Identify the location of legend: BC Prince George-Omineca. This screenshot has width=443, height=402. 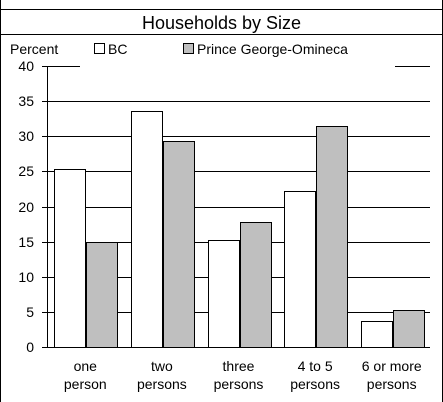
(221, 49).